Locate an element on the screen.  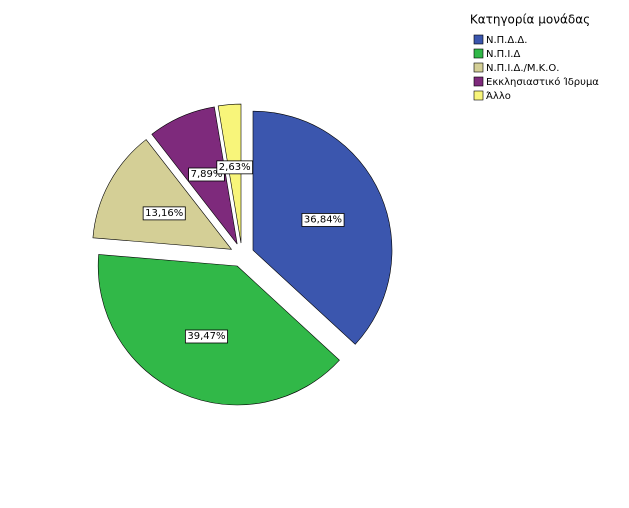
legend-label: Ν.Π.Ι.Δ./Μ.Κ.Ο. is located at coordinates (522, 68).